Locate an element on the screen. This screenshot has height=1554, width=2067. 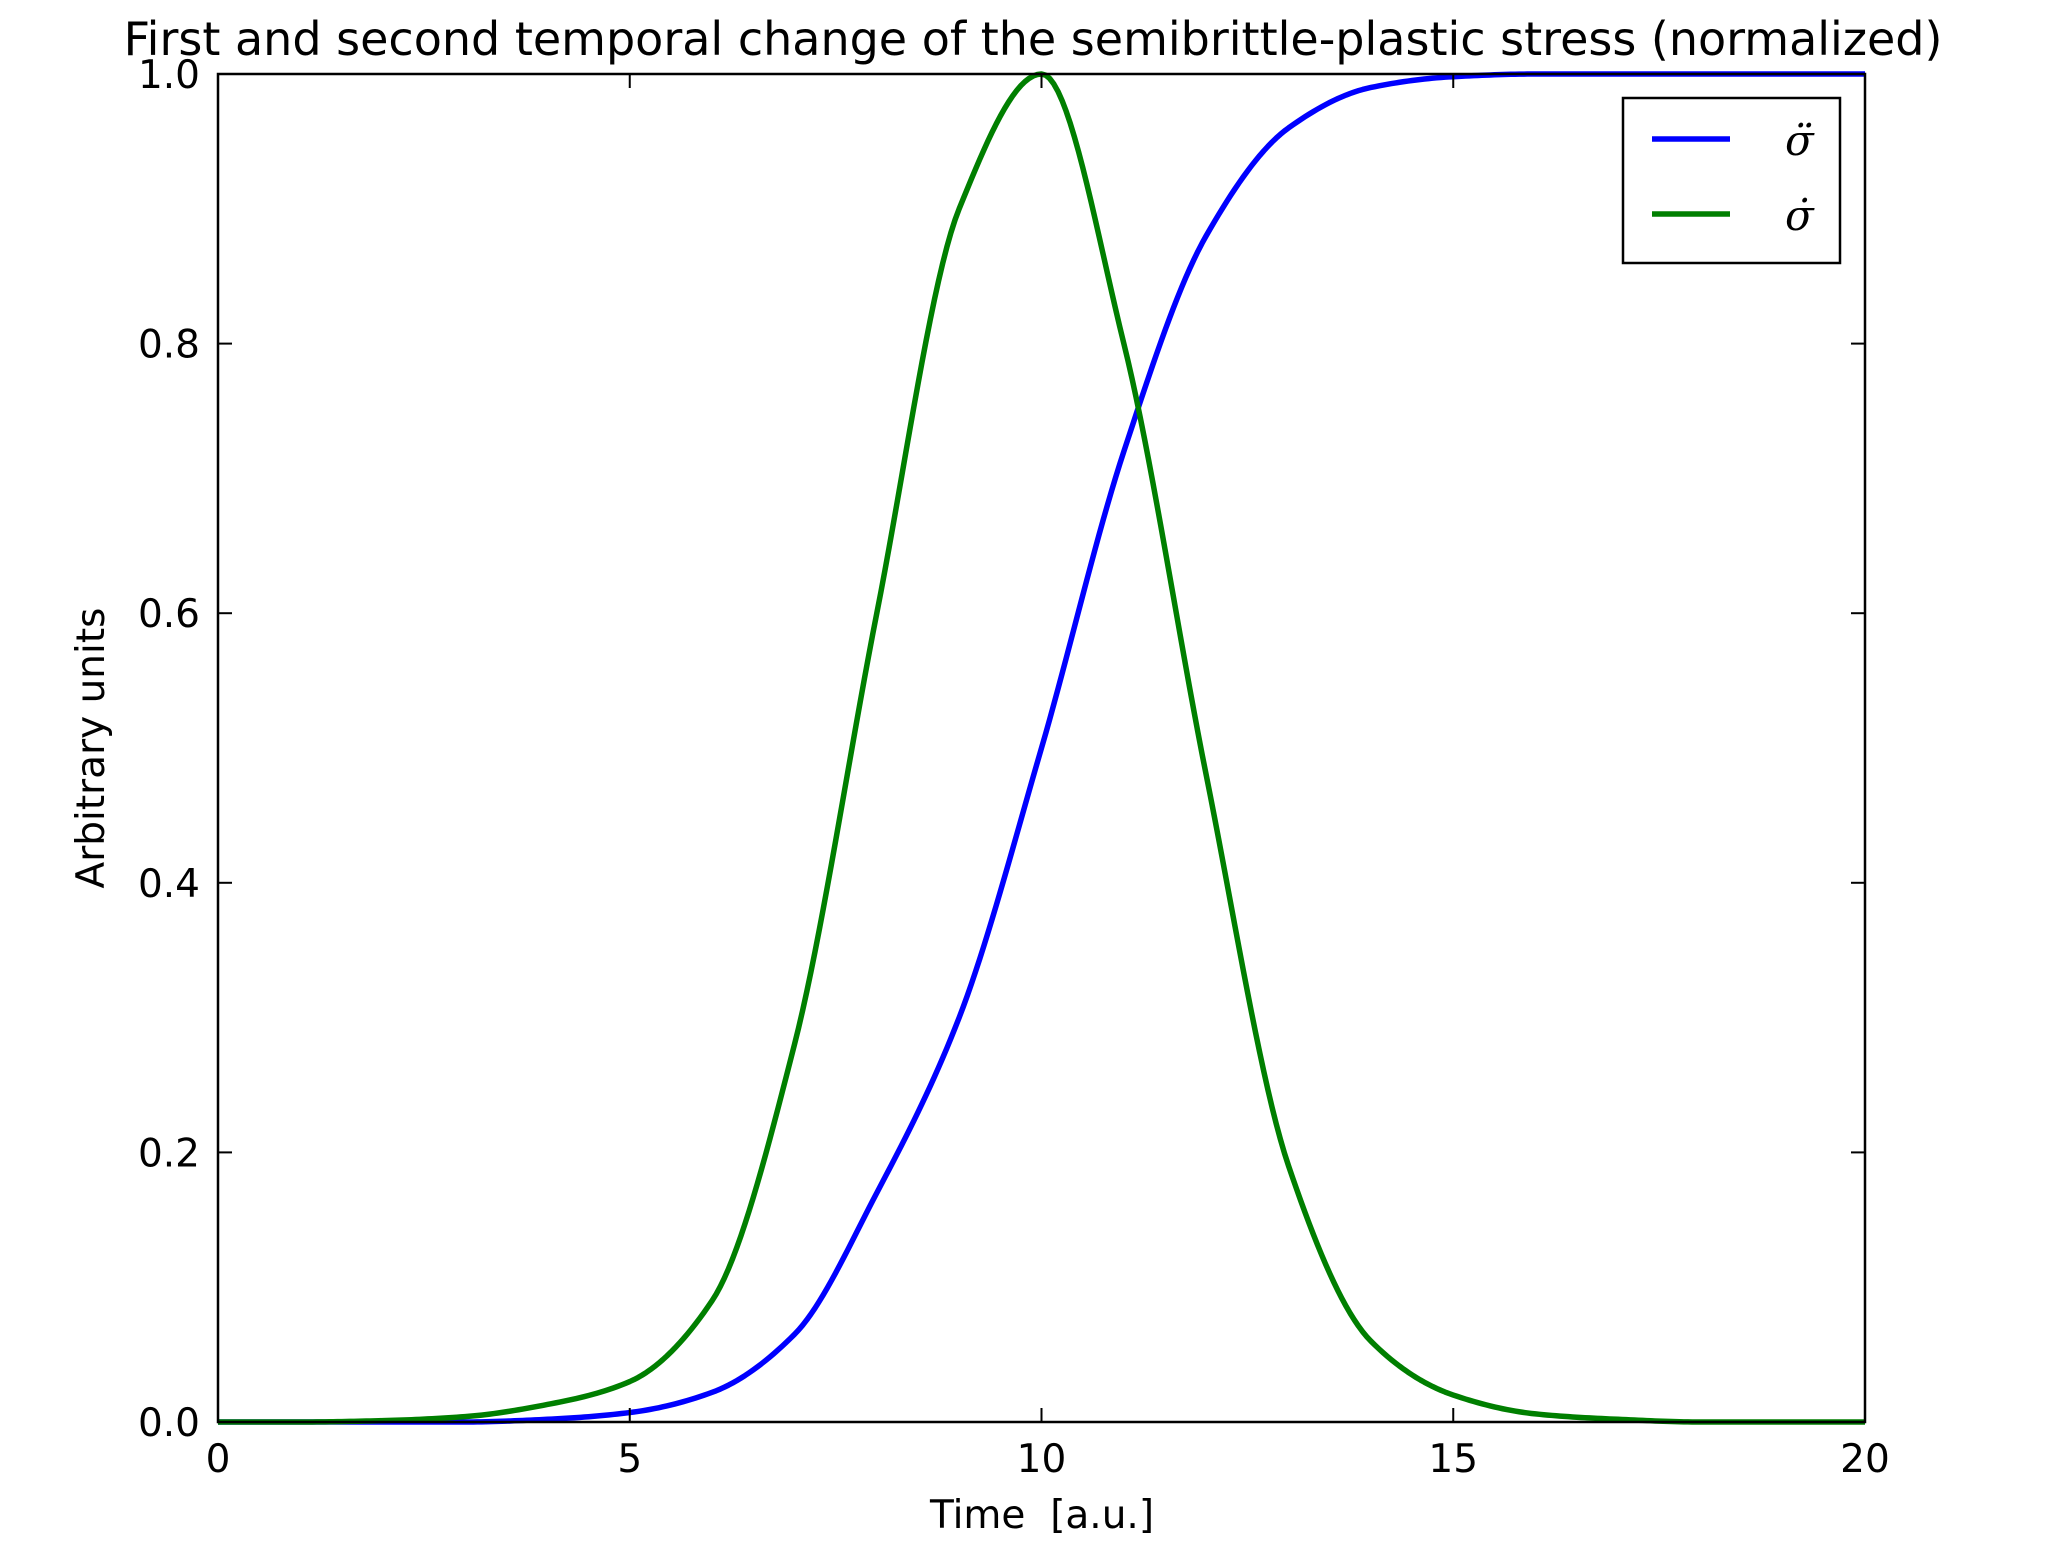
x-tick-label-2: 10 is located at coordinates (1042, 1459).